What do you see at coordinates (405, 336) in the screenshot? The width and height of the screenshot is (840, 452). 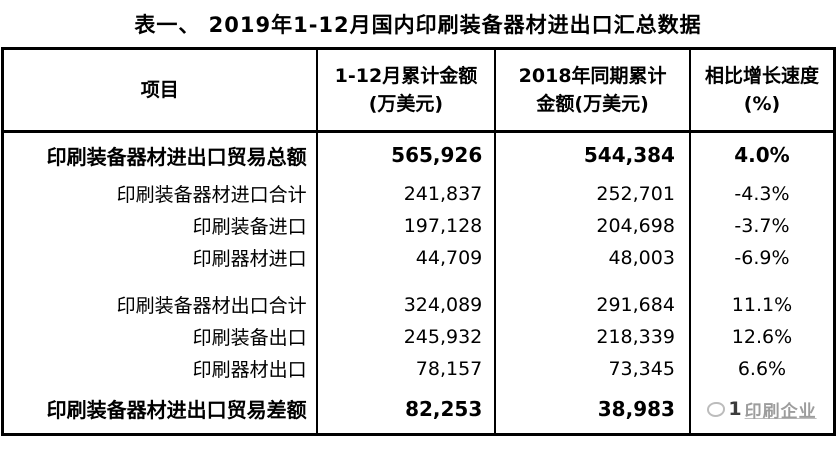 I see `amount-2019-cell: 245,932` at bounding box center [405, 336].